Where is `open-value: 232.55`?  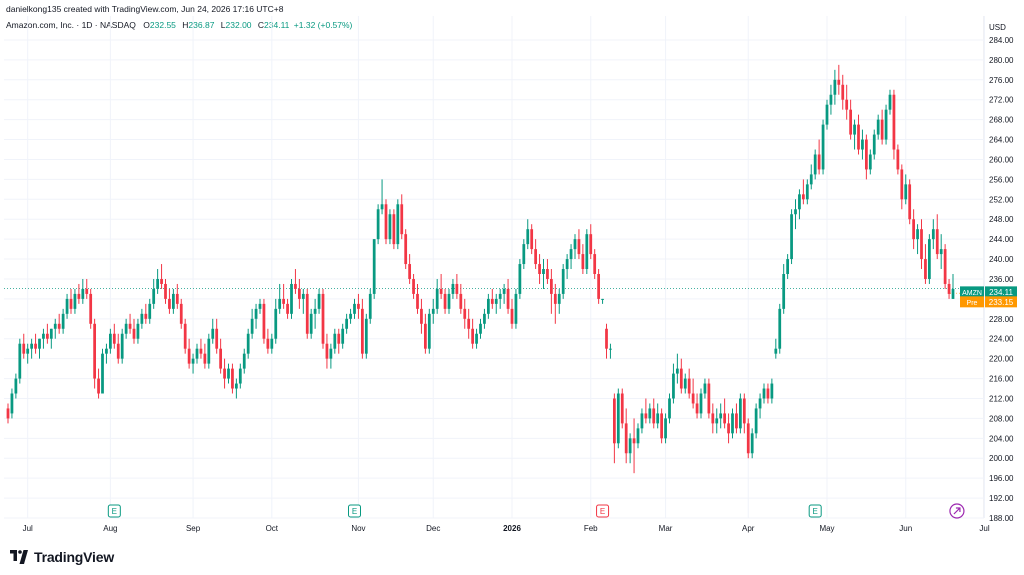
open-value: 232.55 is located at coordinates (162, 25).